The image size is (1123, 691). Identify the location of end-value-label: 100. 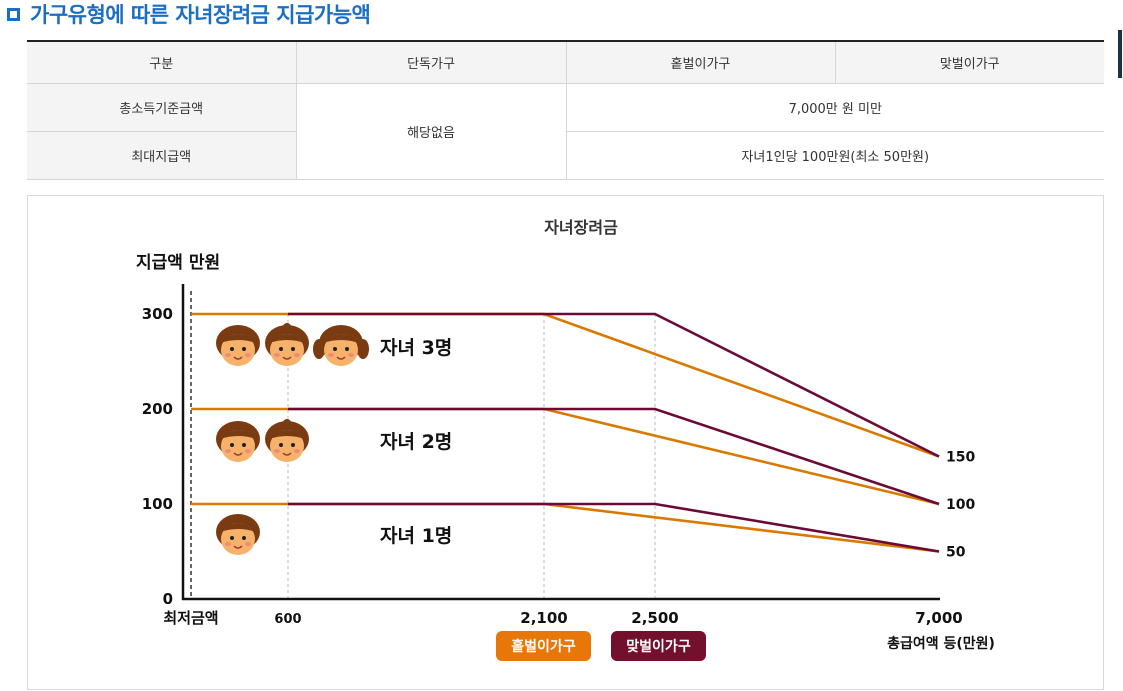
(960, 505).